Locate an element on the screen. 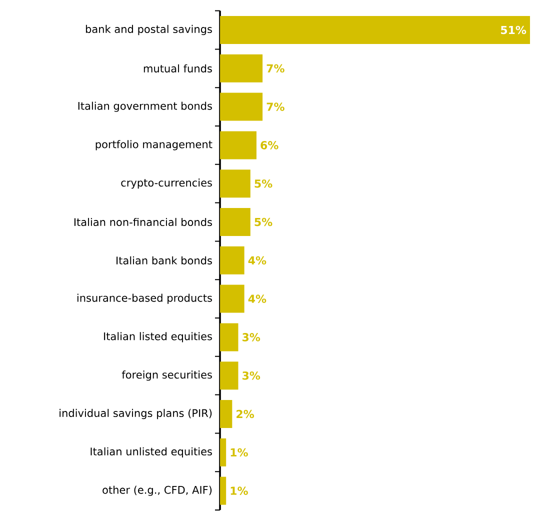 The width and height of the screenshot is (534, 511). y-tick-label: crypto-currencies is located at coordinates (166, 183).